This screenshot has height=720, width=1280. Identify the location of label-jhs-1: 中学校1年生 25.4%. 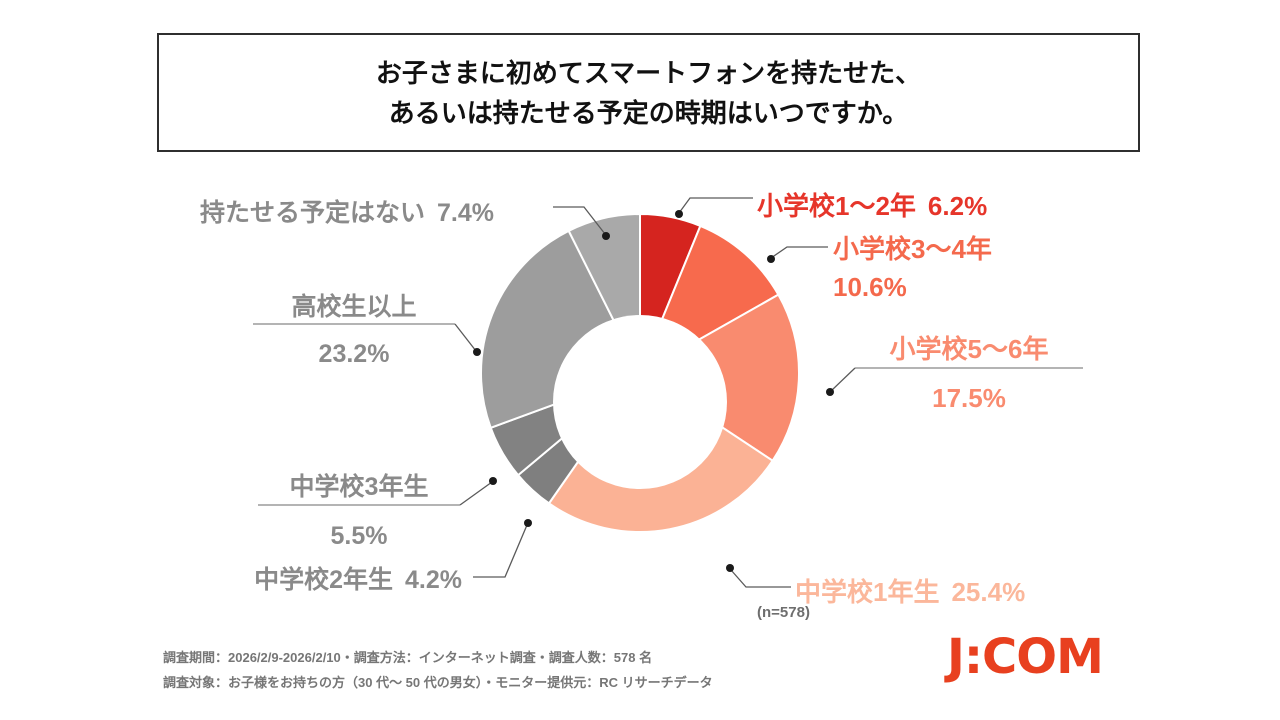
(910, 590).